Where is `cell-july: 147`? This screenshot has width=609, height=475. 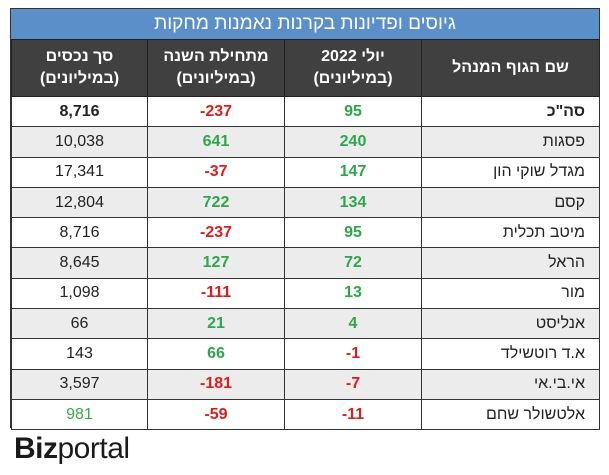
cell-july: 147 is located at coordinates (353, 172).